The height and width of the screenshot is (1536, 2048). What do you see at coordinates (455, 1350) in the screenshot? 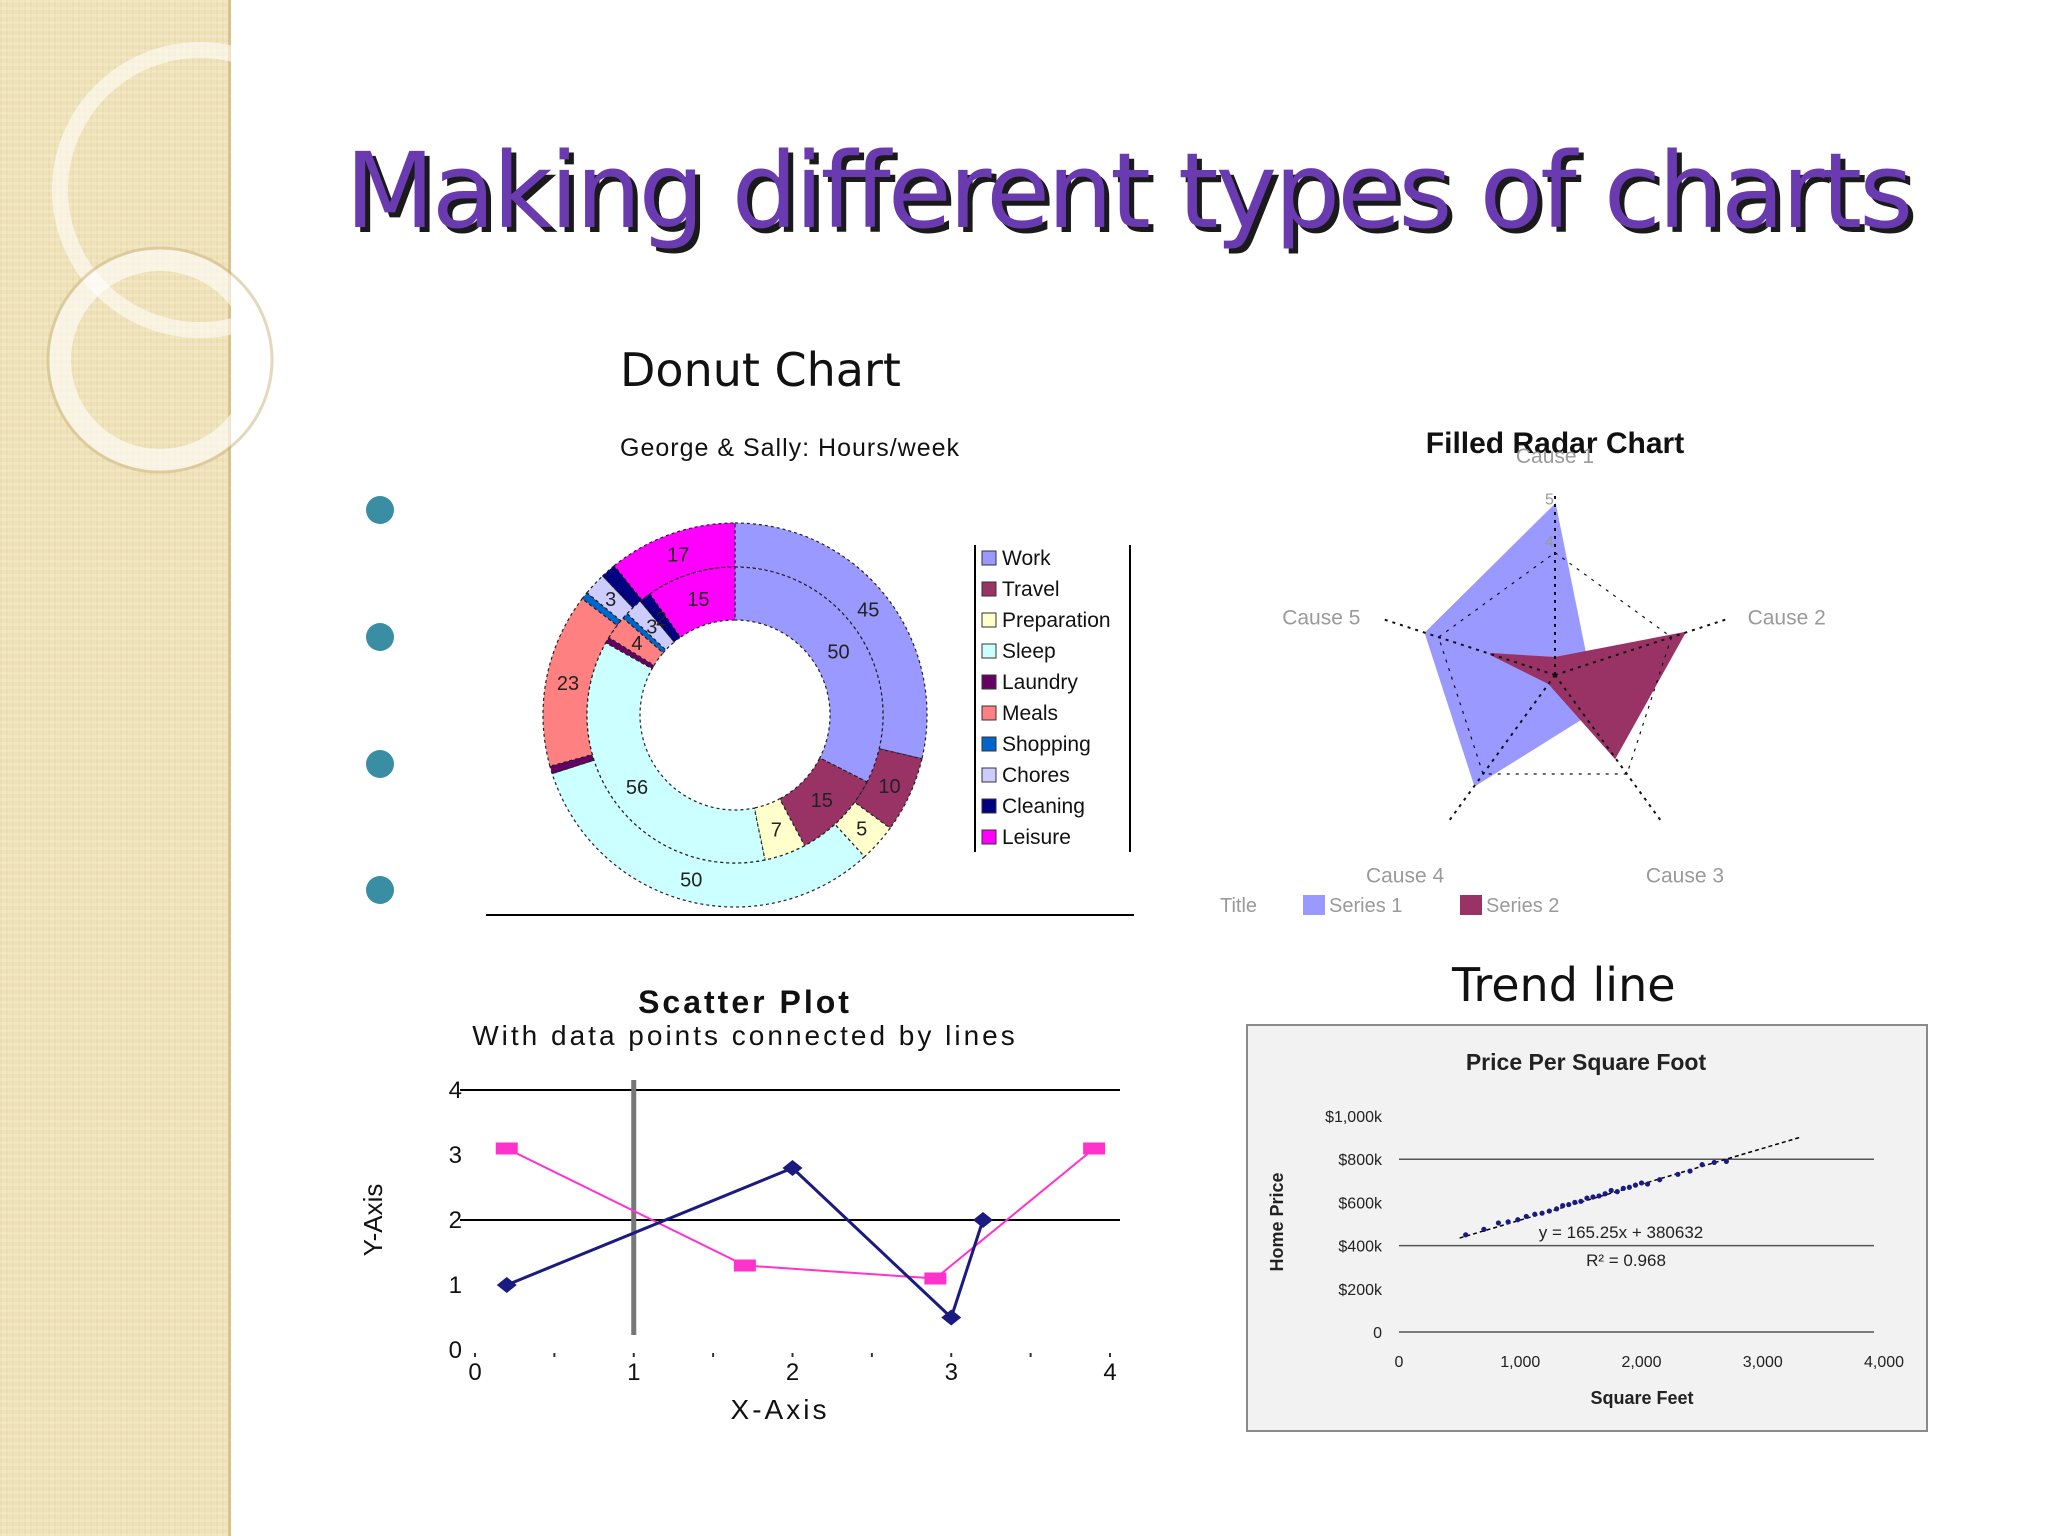
I see `scatter-y-tick-label: 0` at bounding box center [455, 1350].